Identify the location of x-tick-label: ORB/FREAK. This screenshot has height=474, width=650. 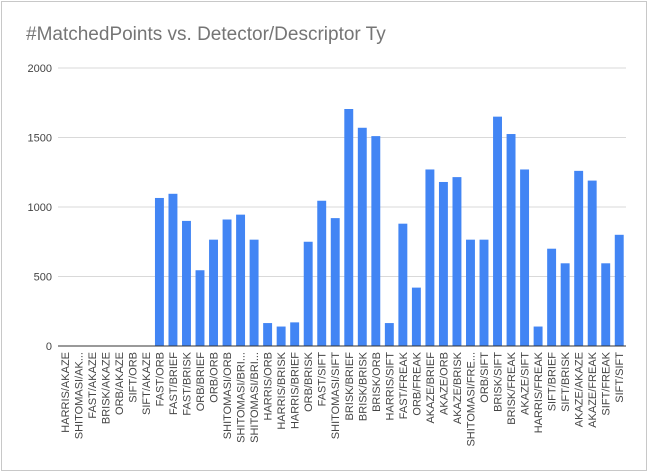
(417, 383).